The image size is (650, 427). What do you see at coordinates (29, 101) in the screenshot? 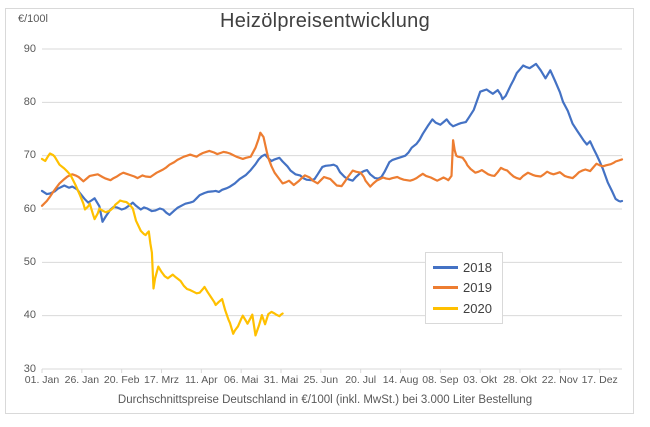
I see `y-tick-label-80: 80` at bounding box center [29, 101].